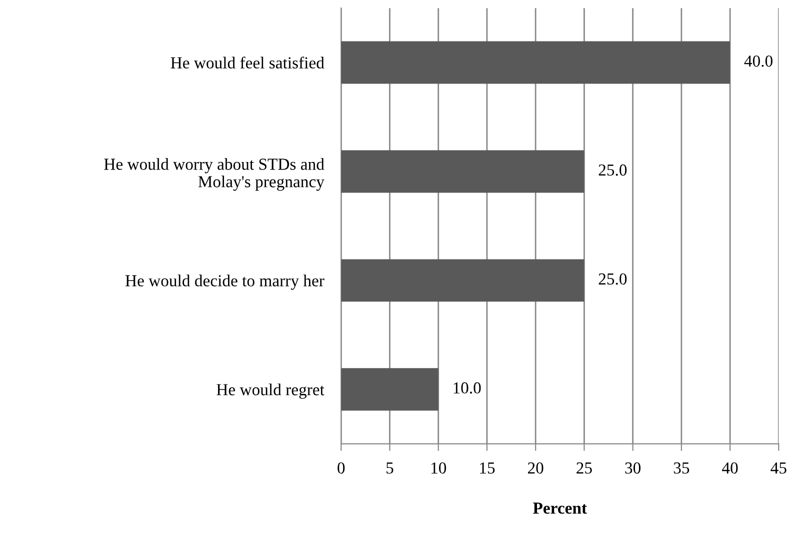 This screenshot has width=797, height=538. Describe the element at coordinates (682, 468) in the screenshot. I see `x-tick-label: 35` at that location.